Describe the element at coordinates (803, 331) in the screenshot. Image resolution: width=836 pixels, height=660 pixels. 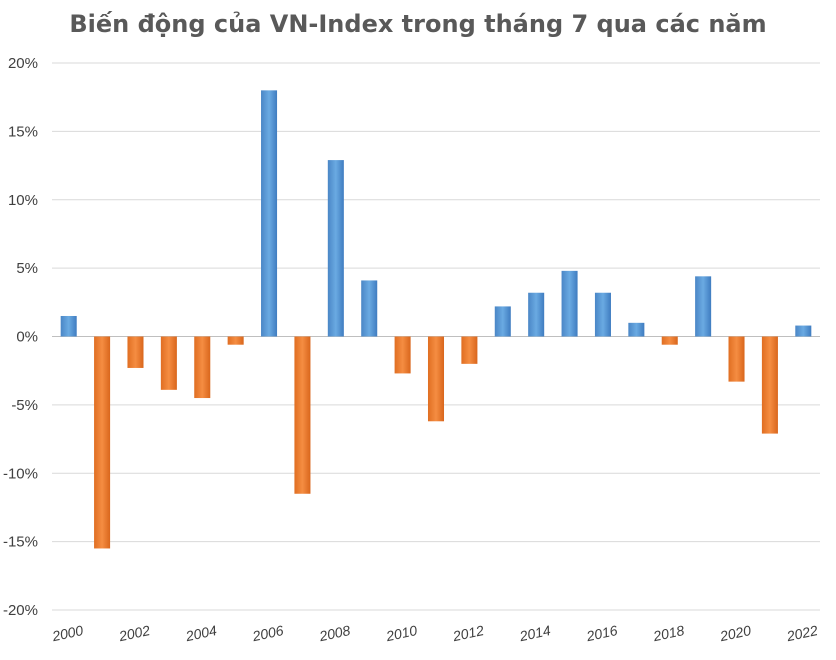
I see `bar-2022` at that location.